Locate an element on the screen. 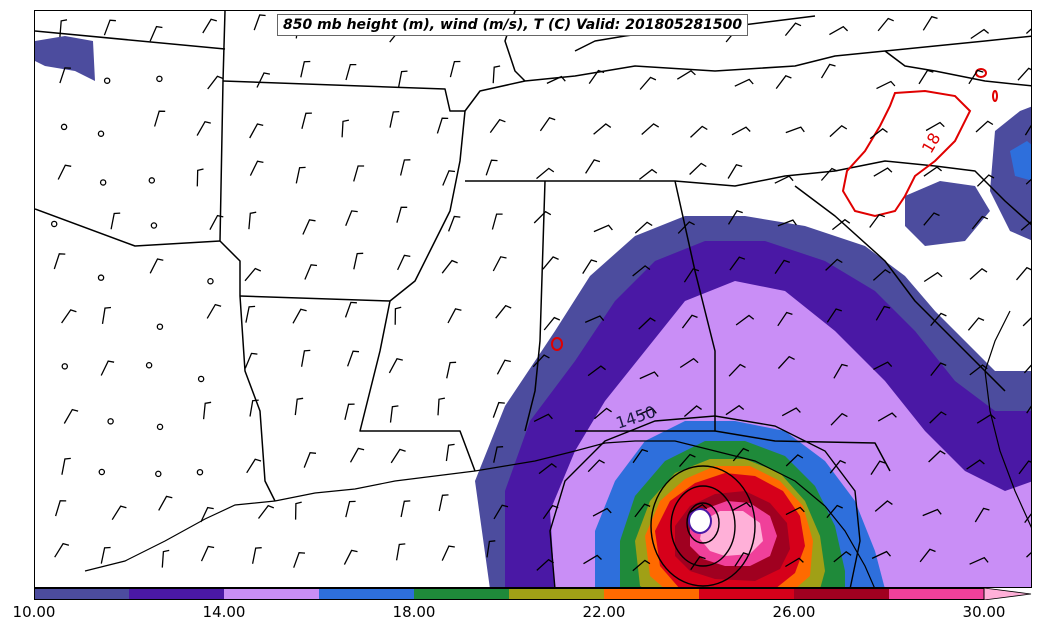 This screenshot has width=1041, height=633. colorbar-tick-label: 14.00 is located at coordinates (224, 612).